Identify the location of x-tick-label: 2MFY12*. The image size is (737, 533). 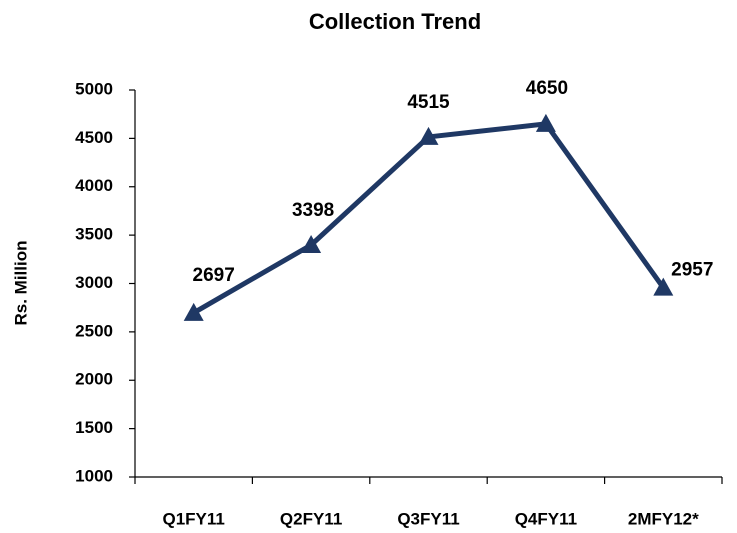
(663, 518).